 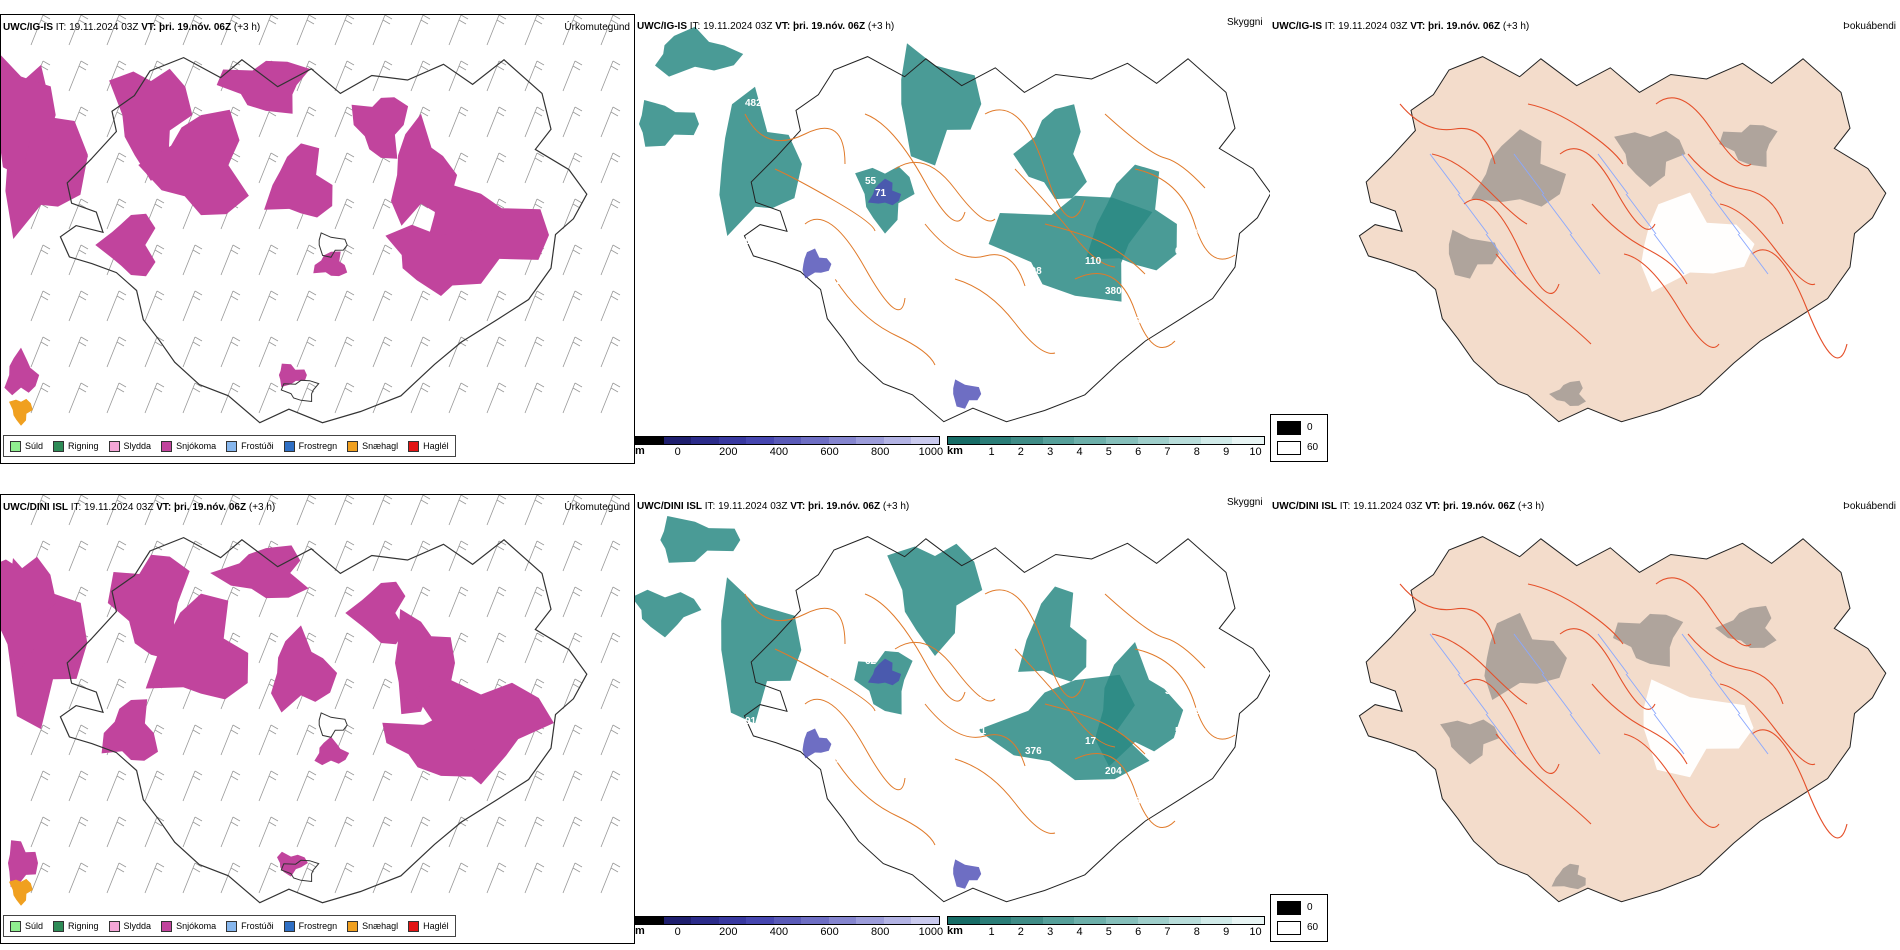 I want to click on colorbar-tick-label: 2, so click(x=1020, y=452).